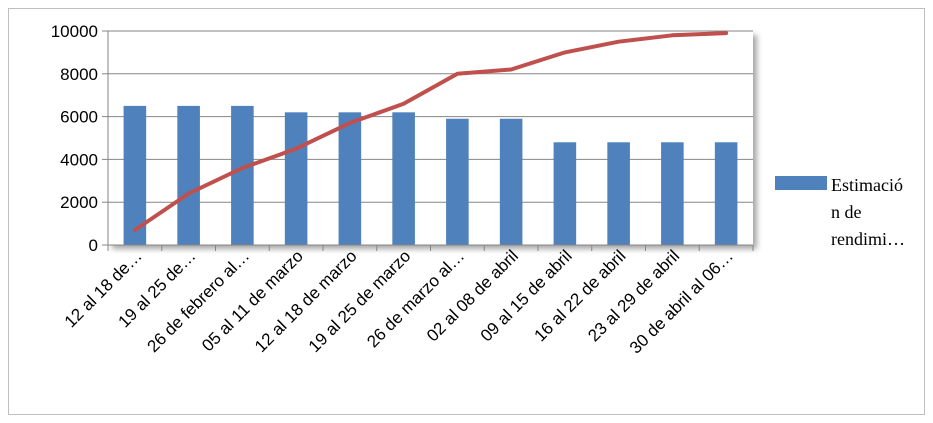 This screenshot has height=423, width=933. Describe the element at coordinates (472, 295) in the screenshot. I see `x-category-label: 02 al 08 de abril` at that location.